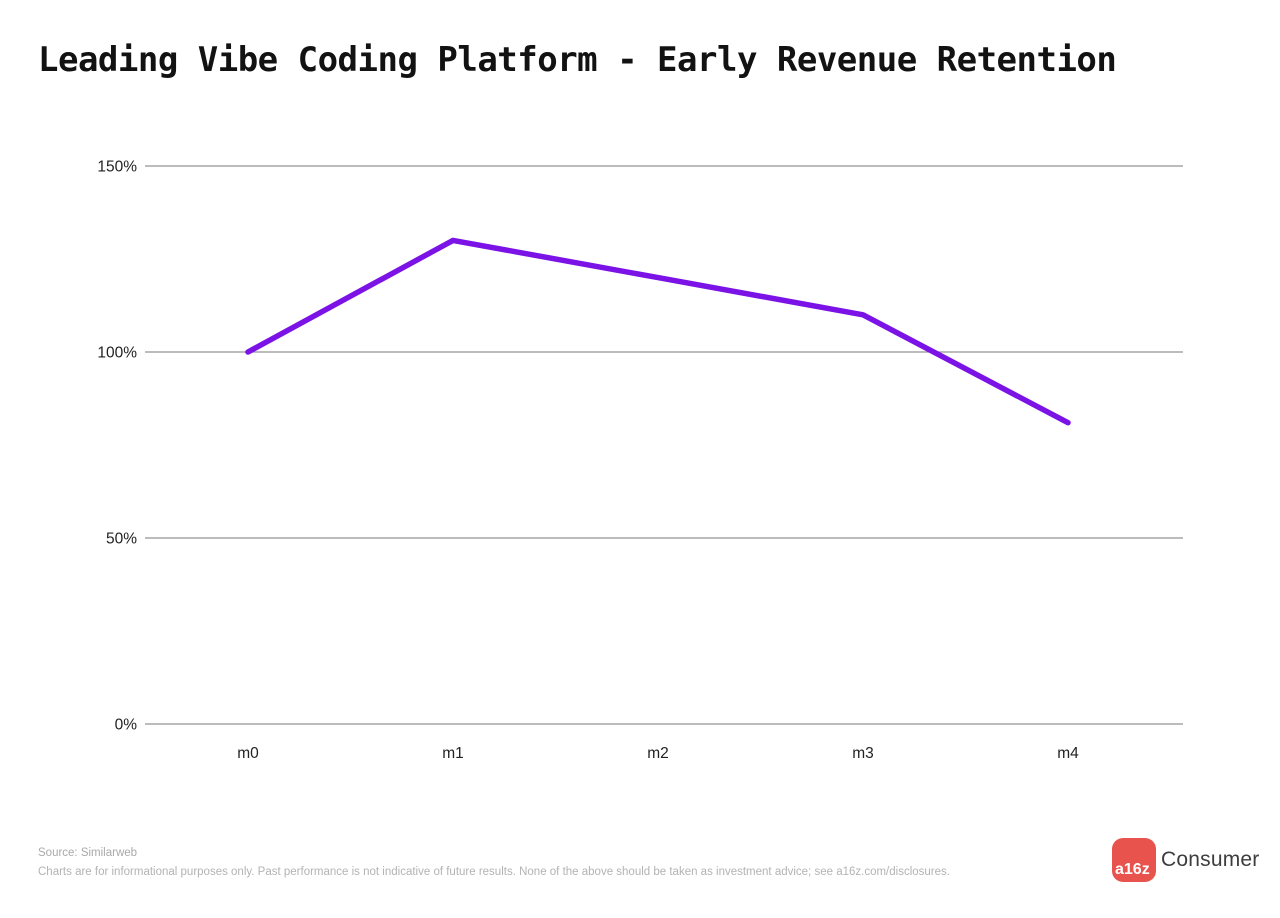  What do you see at coordinates (1068, 753) in the screenshot?
I see `x-tick-label: m4` at bounding box center [1068, 753].